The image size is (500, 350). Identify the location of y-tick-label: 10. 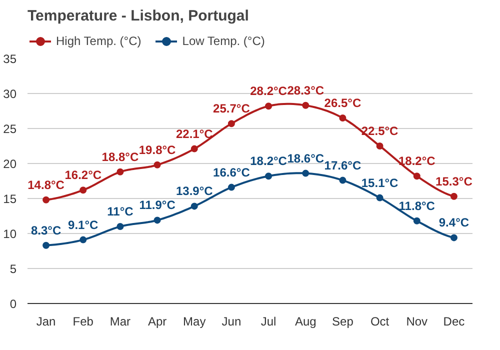
(10, 234).